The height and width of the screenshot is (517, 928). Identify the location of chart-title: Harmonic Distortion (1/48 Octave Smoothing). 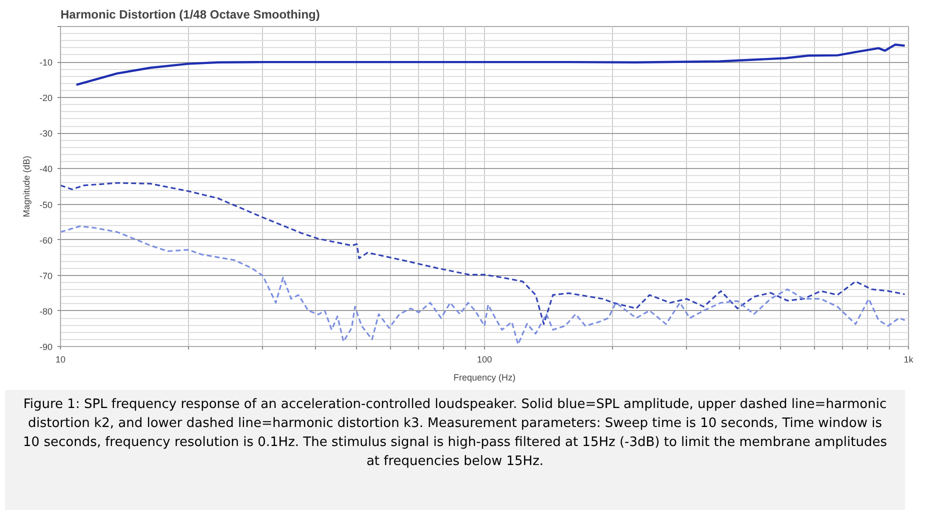
(190, 15).